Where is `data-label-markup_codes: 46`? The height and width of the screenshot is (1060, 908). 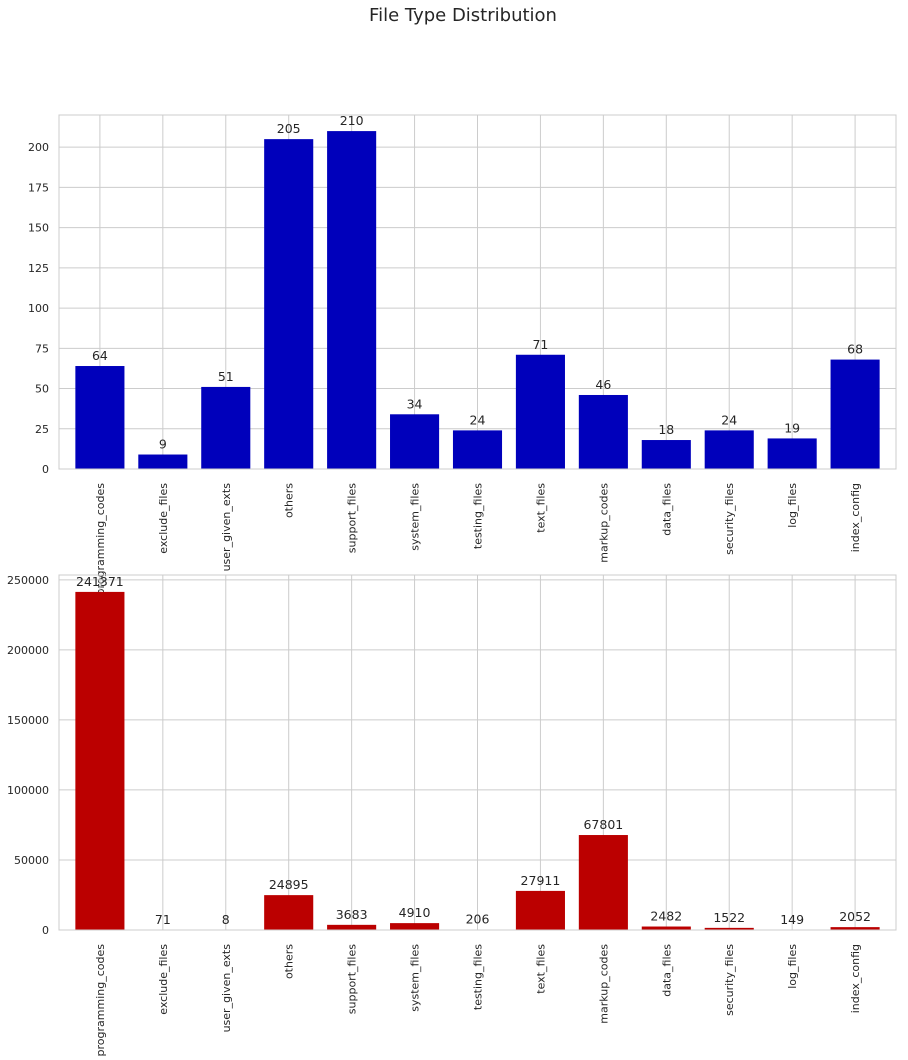 data-label-markup_codes: 46 is located at coordinates (603, 384).